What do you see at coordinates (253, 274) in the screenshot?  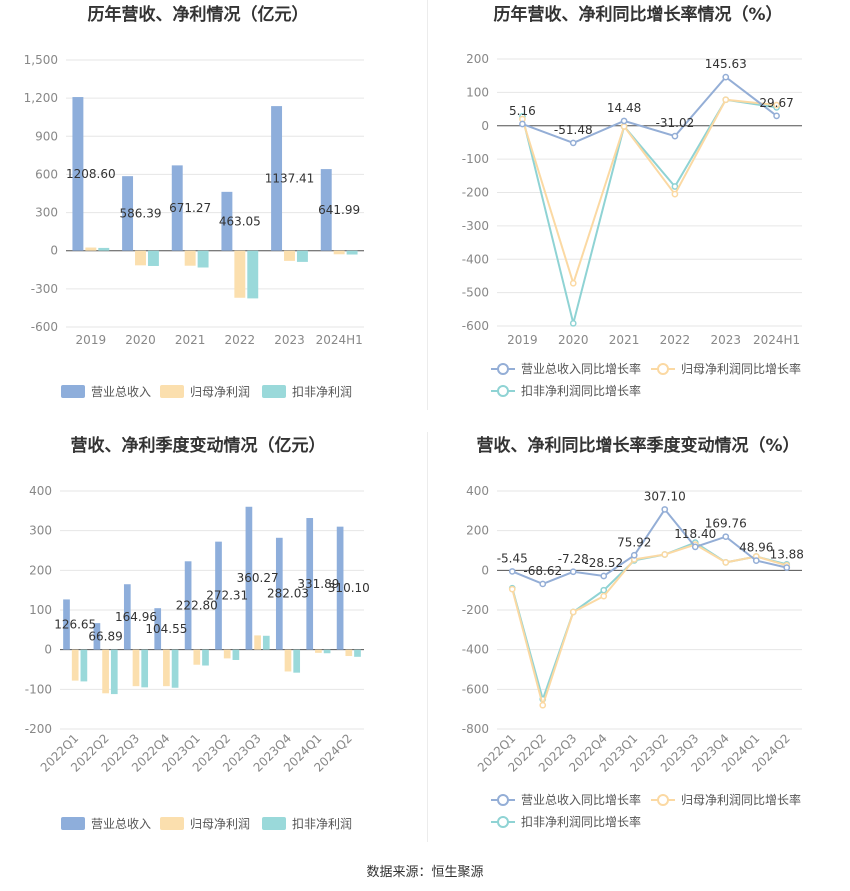 I see `bar-扣非净利润-2022` at bounding box center [253, 274].